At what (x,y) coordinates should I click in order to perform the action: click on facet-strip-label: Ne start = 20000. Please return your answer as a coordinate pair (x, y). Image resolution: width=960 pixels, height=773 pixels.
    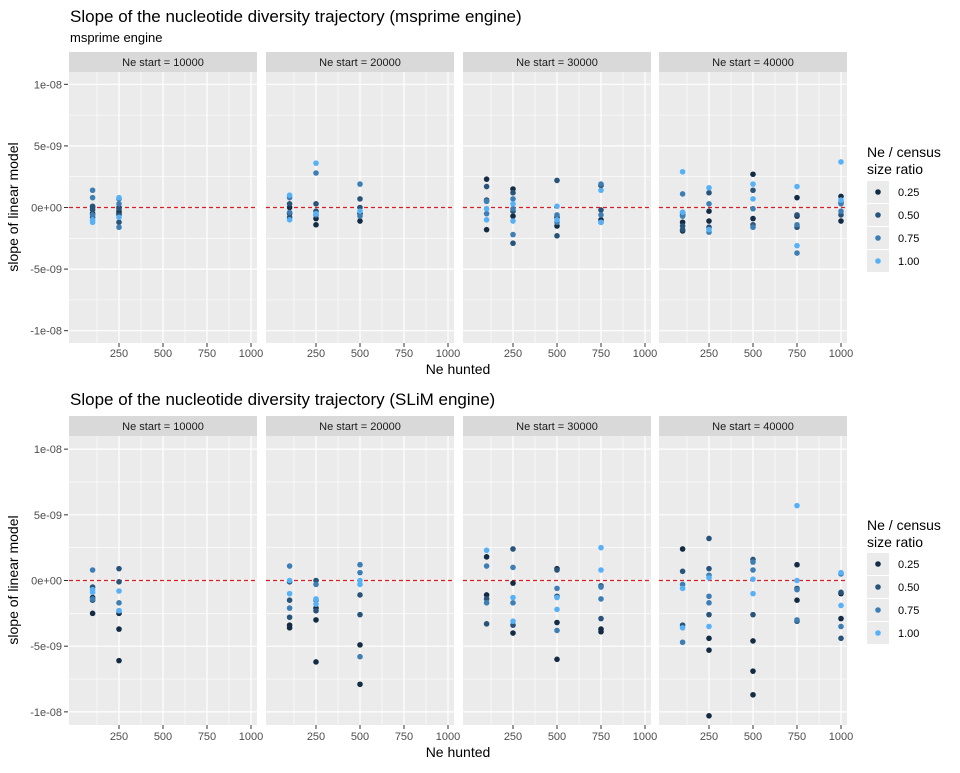
    Looking at the image, I should click on (360, 63).